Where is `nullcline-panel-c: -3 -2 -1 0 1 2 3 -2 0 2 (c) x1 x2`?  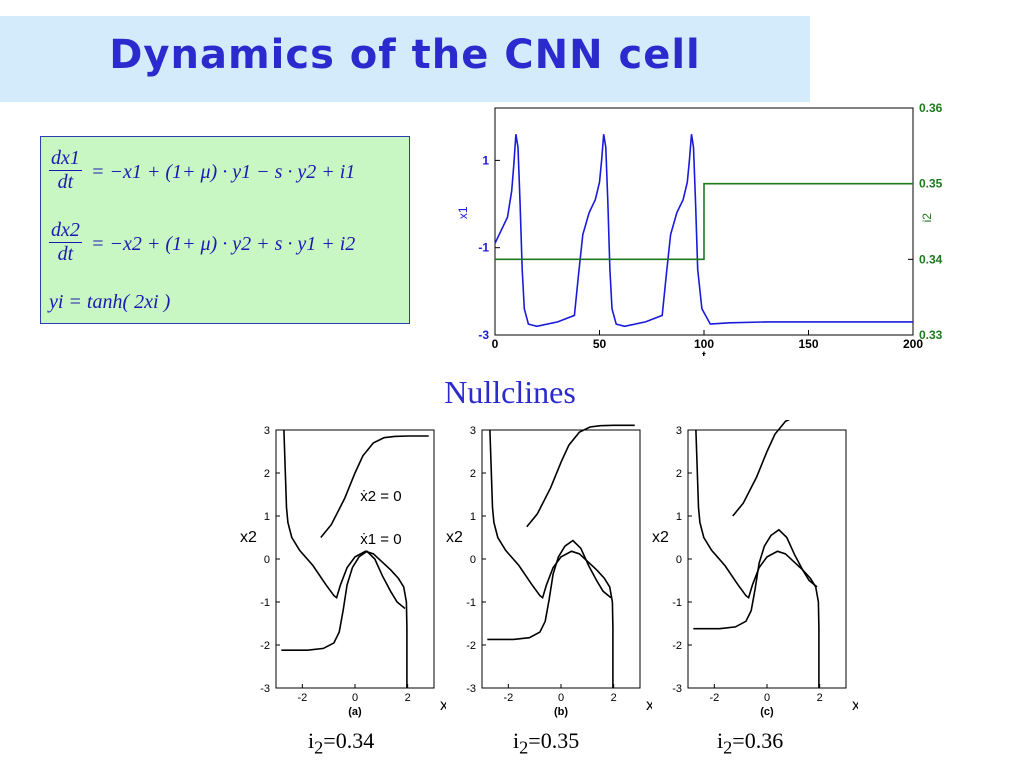 nullcline-panel-c: -3 -2 -1 0 1 2 3 -2 0 2 (c) x1 x2 is located at coordinates (755, 569).